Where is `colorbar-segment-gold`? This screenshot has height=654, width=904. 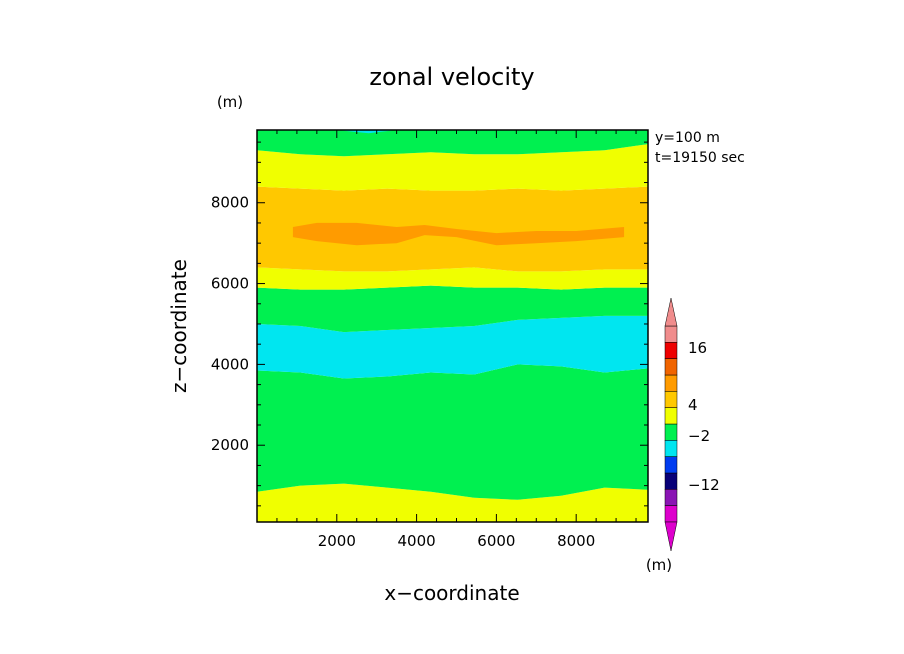 colorbar-segment-gold is located at coordinates (671, 399).